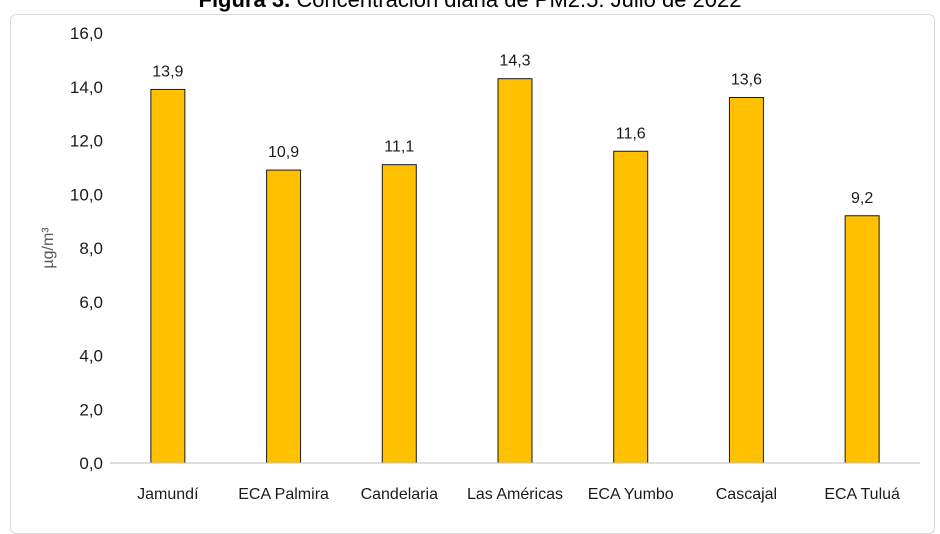 This screenshot has width=940, height=534. Describe the element at coordinates (283, 494) in the screenshot. I see `x-tick-label: ECA Palmira` at that location.